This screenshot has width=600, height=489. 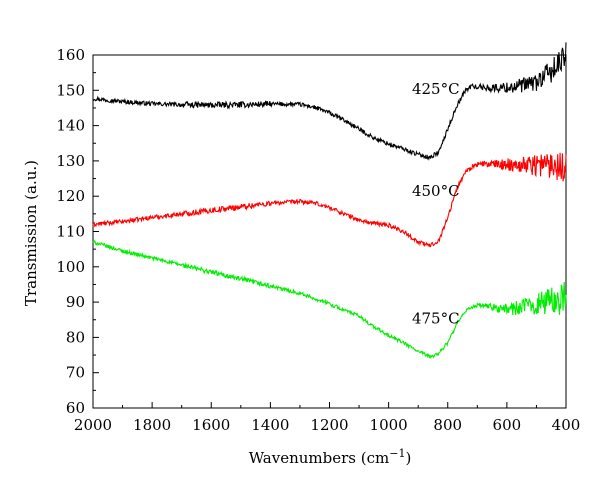 I want to click on y-tick-label: 130, so click(x=70, y=161).